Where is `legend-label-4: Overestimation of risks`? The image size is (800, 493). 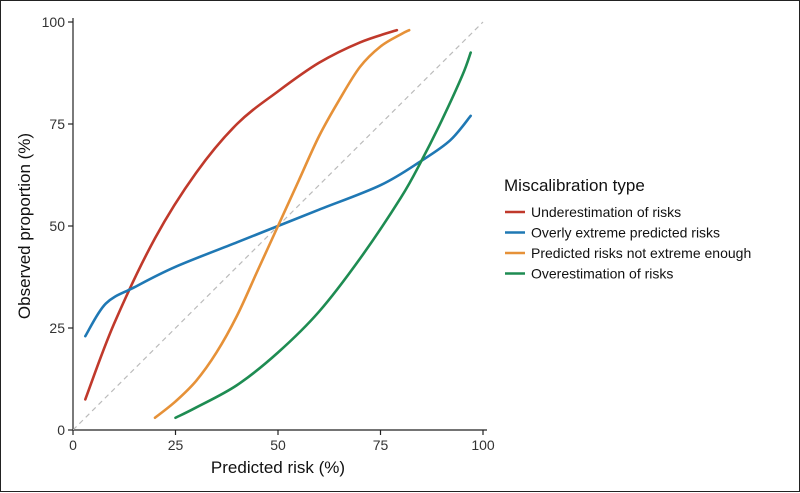
legend-label-4: Overestimation of risks is located at coordinates (602, 274).